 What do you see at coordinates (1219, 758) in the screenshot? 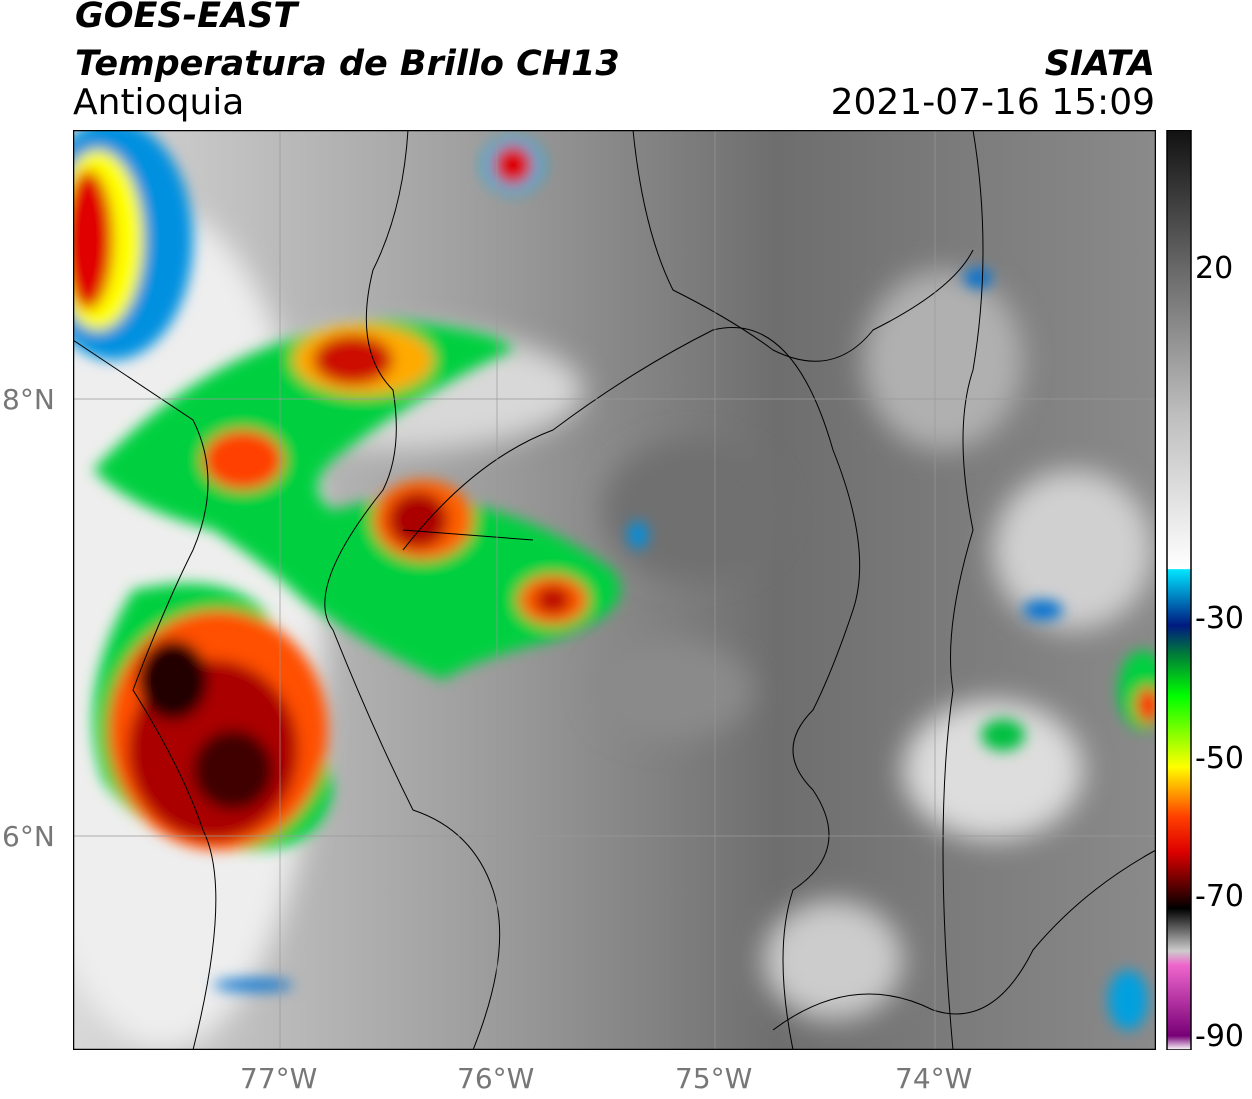
I see `colorbar-tick: -50` at bounding box center [1219, 758].